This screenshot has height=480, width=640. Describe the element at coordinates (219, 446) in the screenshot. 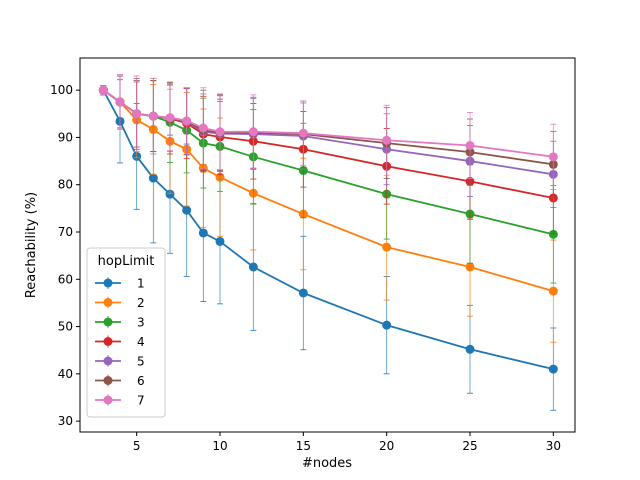

I see `x-tick-label: 10` at that location.